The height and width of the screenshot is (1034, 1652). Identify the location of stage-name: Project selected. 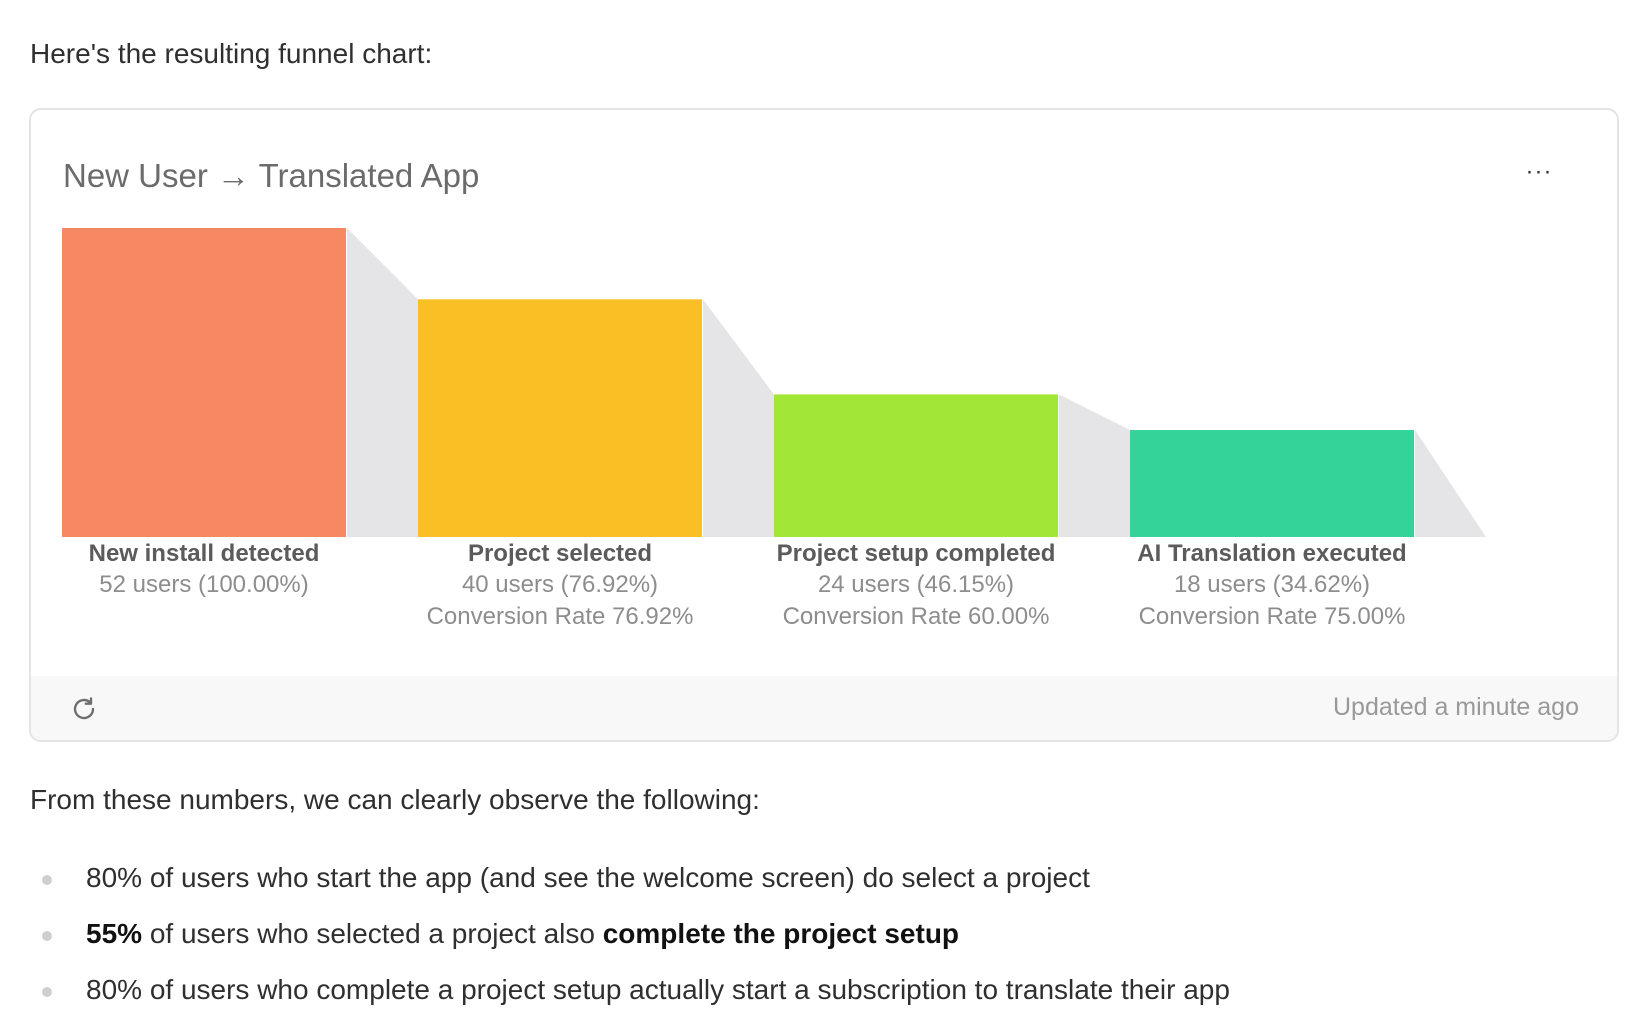
(560, 553).